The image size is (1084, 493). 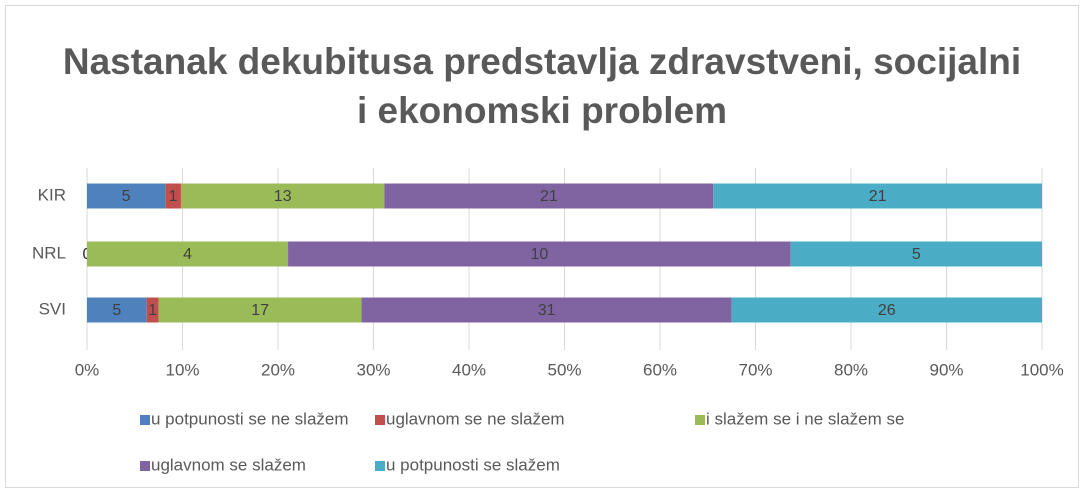 I want to click on data-label: 26, so click(x=887, y=310).